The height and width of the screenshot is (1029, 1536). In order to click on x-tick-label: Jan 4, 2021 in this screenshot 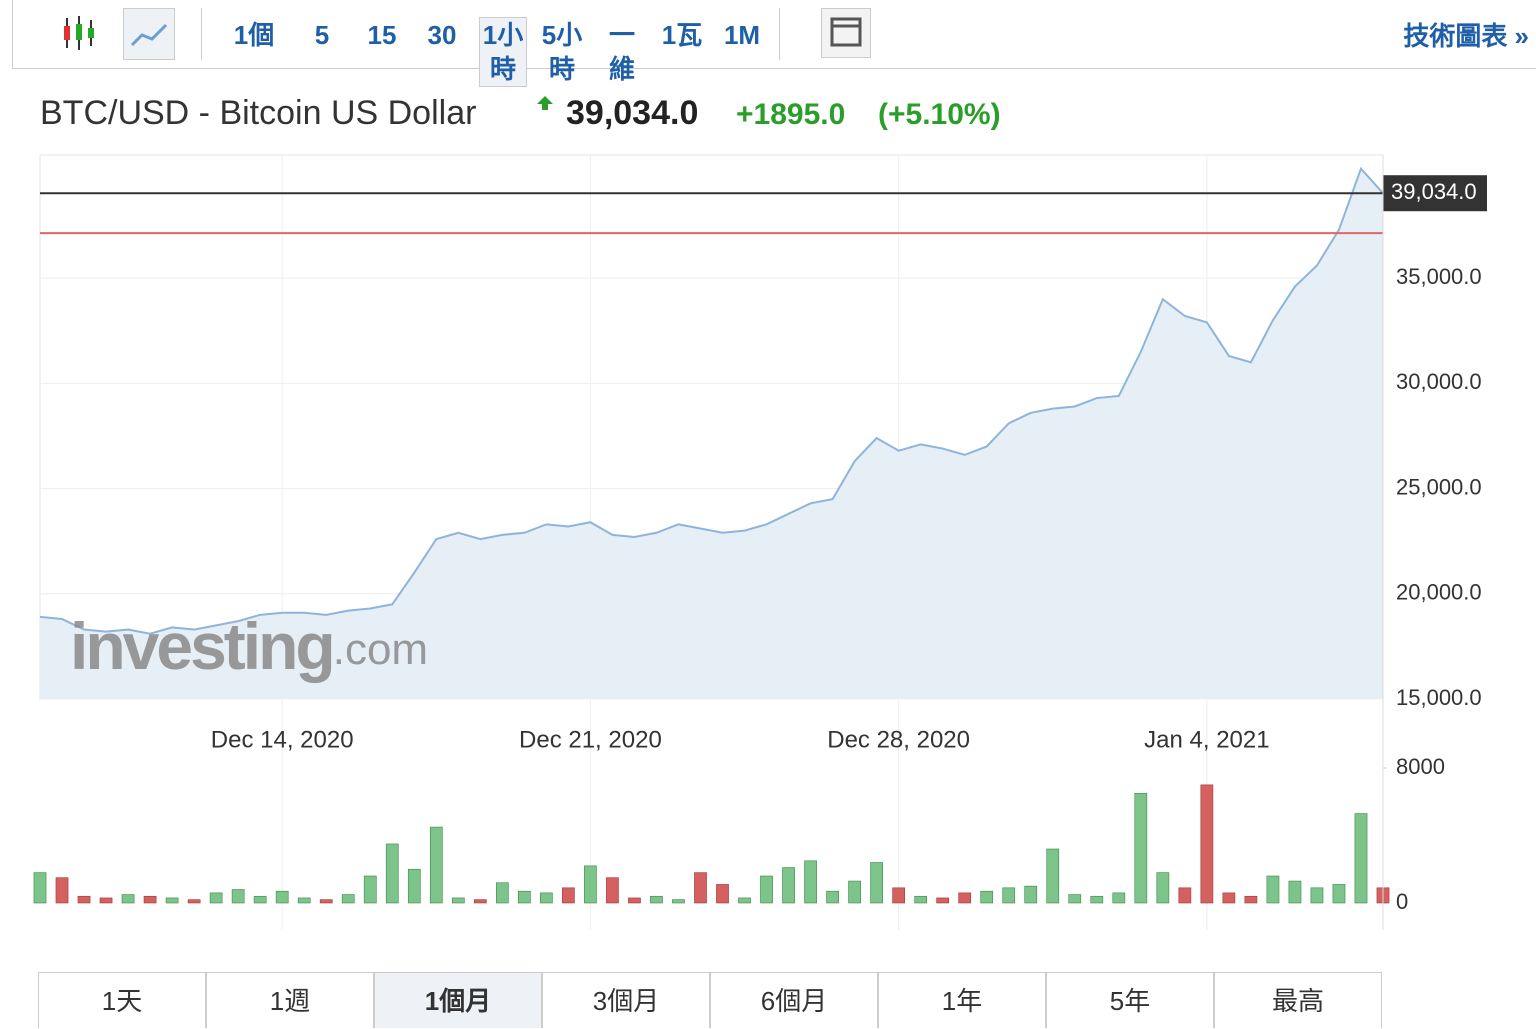, I will do `click(1206, 739)`.